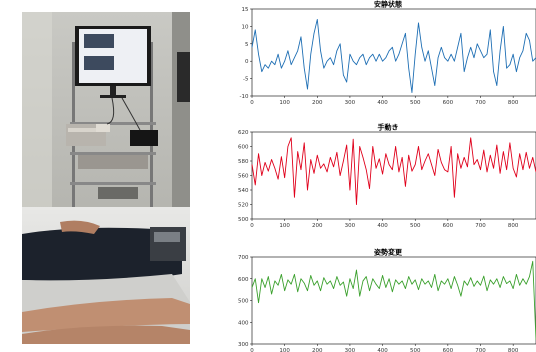 This screenshot has height=352, width=536. What do you see at coordinates (243, 133) in the screenshot?
I see `y-tick-label: 620` at bounding box center [243, 133].